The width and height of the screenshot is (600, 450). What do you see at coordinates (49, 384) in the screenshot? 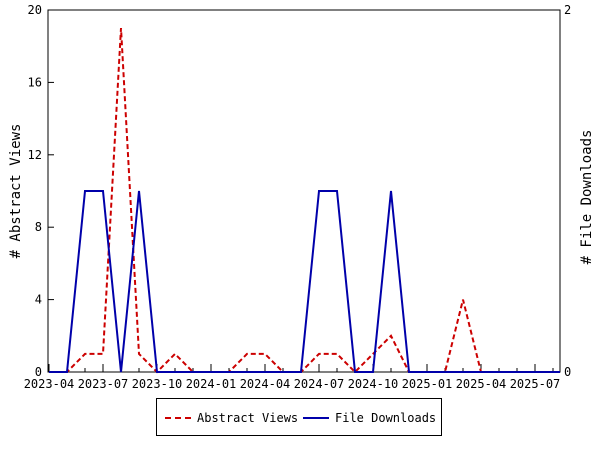
I see `x-tick-label: 2023-04` at bounding box center [49, 384].